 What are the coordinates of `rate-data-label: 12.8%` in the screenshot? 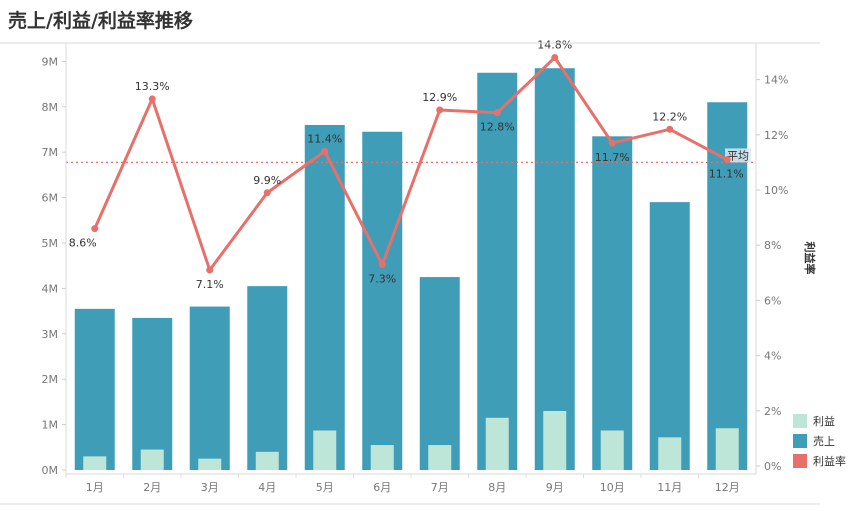 It's located at (497, 127).